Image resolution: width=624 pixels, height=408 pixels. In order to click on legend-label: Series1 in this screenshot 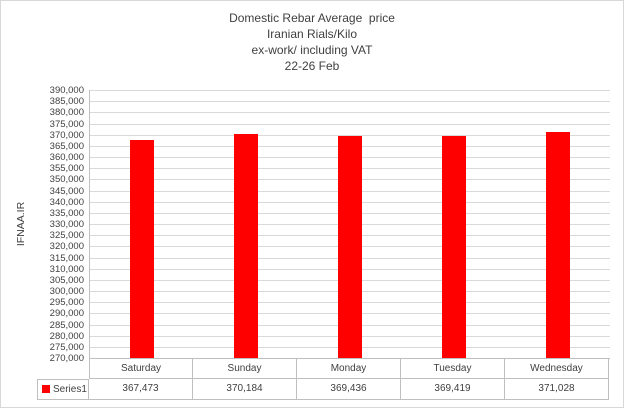, I will do `click(70, 389)`.